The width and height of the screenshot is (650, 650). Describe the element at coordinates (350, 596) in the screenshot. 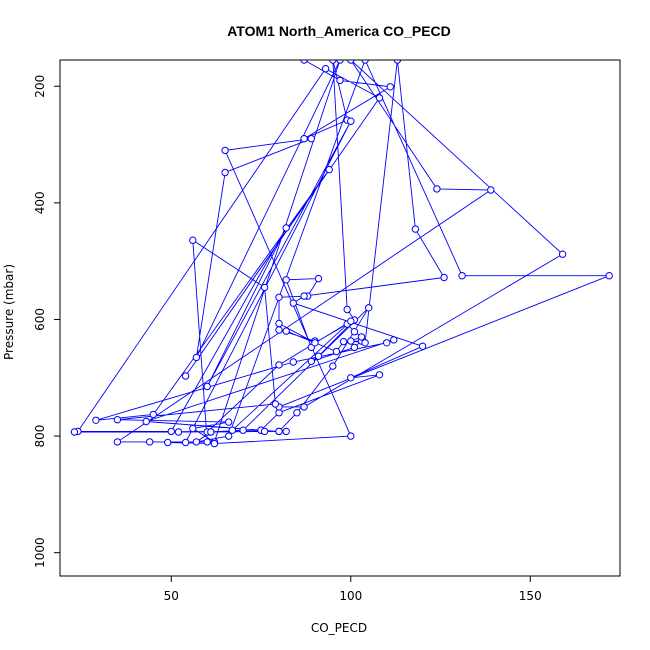

I see `x-tick-label: 100` at that location.